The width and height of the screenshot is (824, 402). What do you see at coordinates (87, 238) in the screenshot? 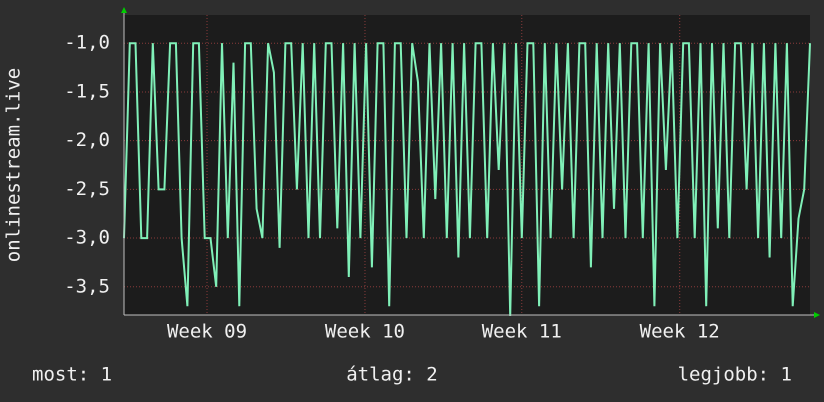
I see `y-tick-label: -3,0` at bounding box center [87, 238].